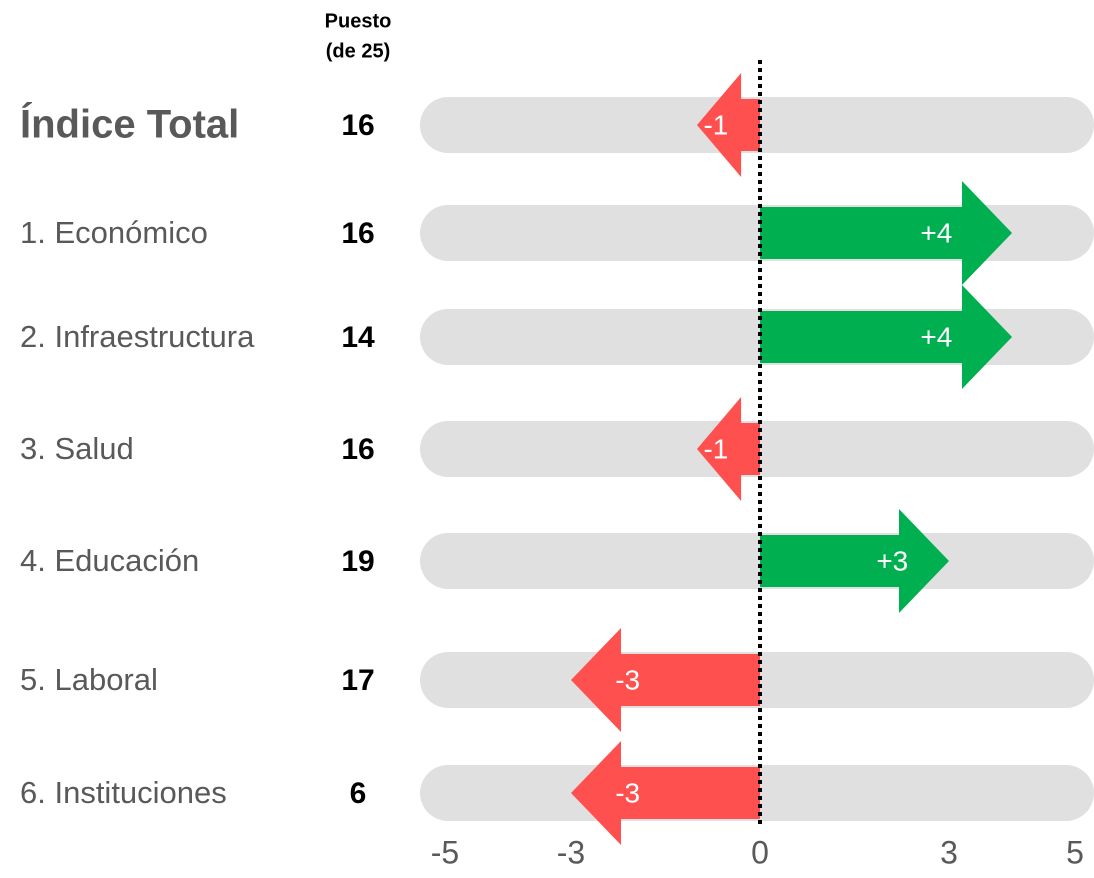  I want to click on rank: 19, so click(357, 561).